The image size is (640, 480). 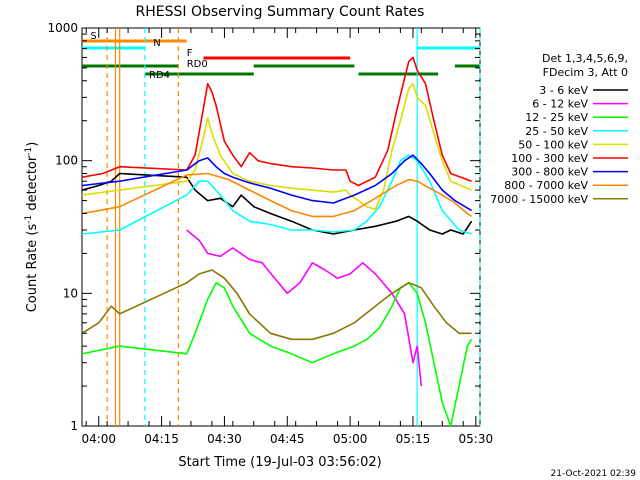 I want to click on state-bar-label: N, so click(x=156, y=43).